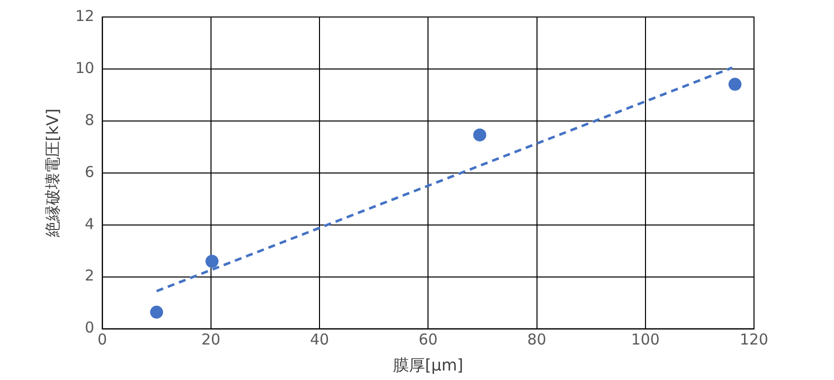  Describe the element at coordinates (89, 119) in the screenshot. I see `y-tick-label: 8` at that location.